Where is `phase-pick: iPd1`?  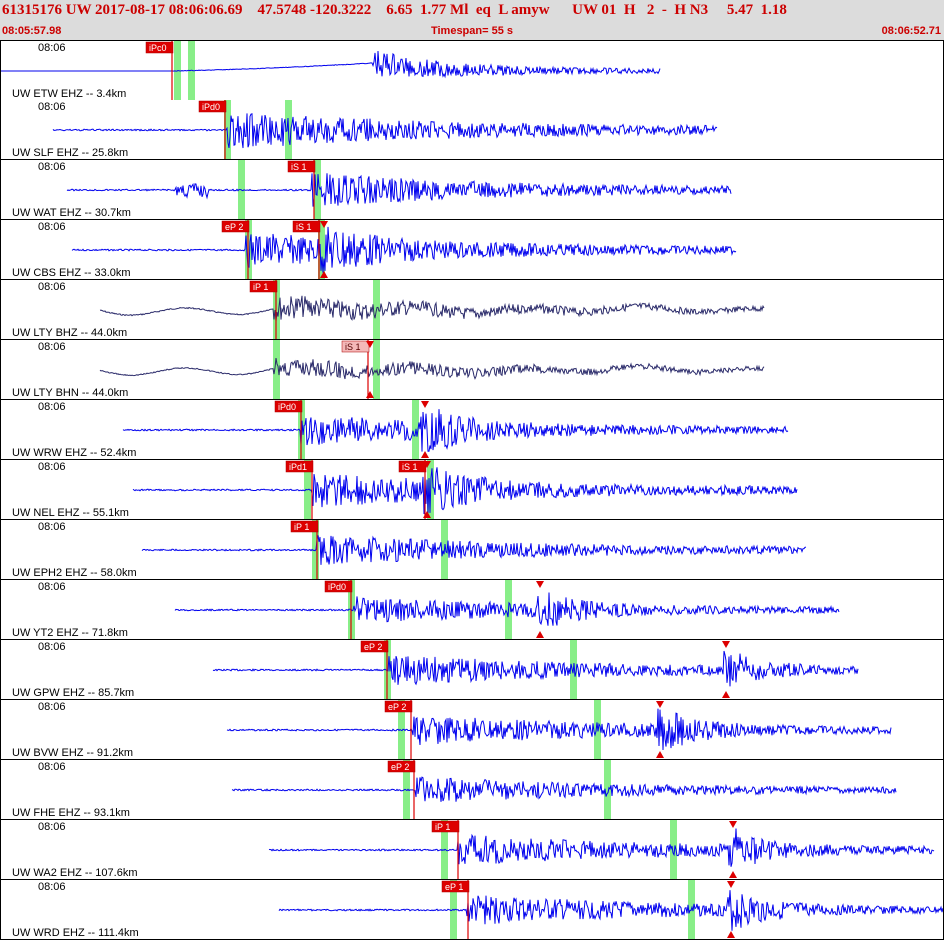
phase-pick: iPd1 is located at coordinates (299, 489).